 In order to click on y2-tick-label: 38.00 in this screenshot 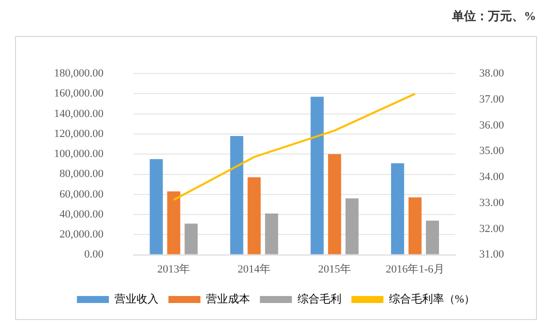, I will do `click(491, 73)`.